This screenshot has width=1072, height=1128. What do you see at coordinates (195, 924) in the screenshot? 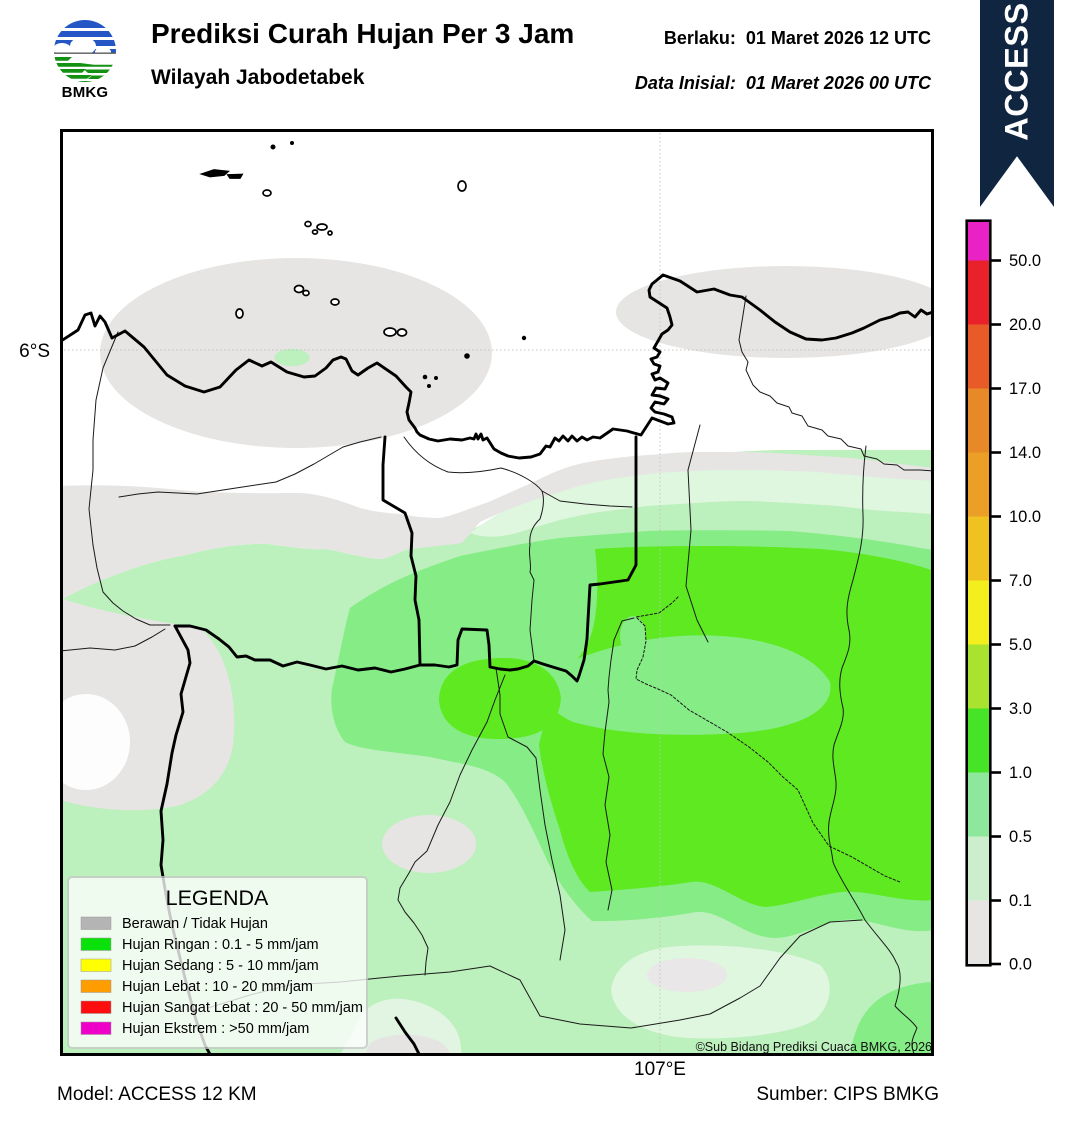
I see `svg-text: Berawan / Tidak Hujan` at bounding box center [195, 924].